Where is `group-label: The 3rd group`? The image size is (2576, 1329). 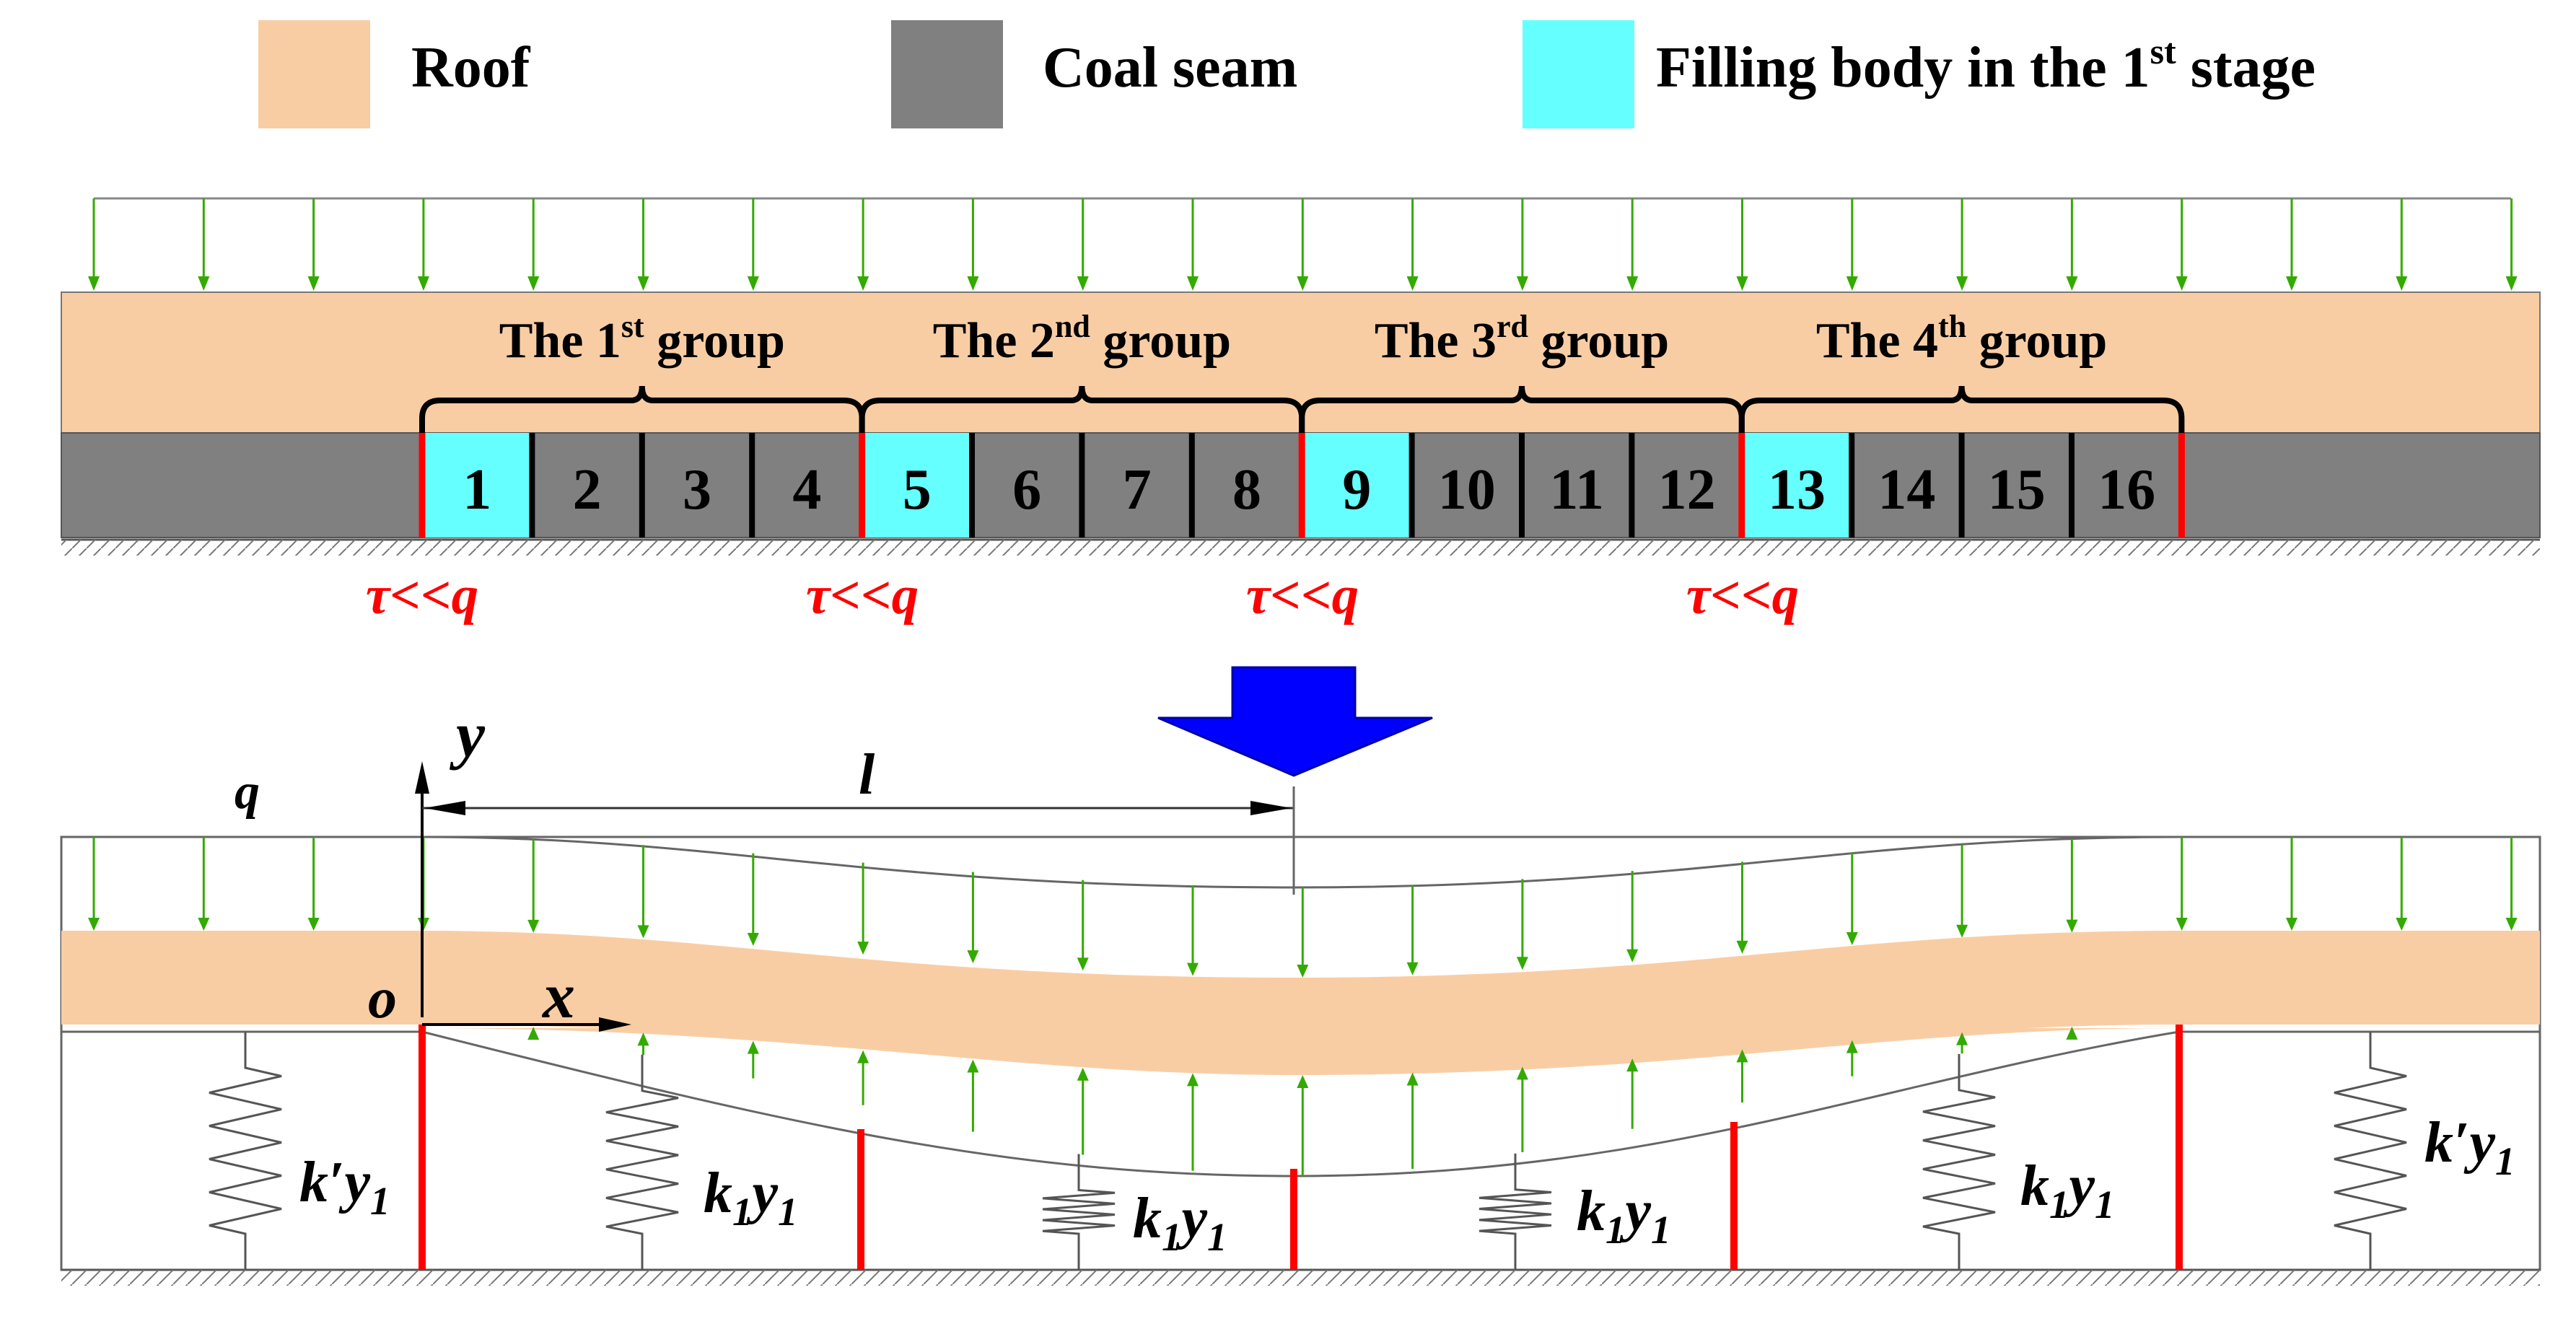 group-label: The 3rd group is located at coordinates (1522, 339).